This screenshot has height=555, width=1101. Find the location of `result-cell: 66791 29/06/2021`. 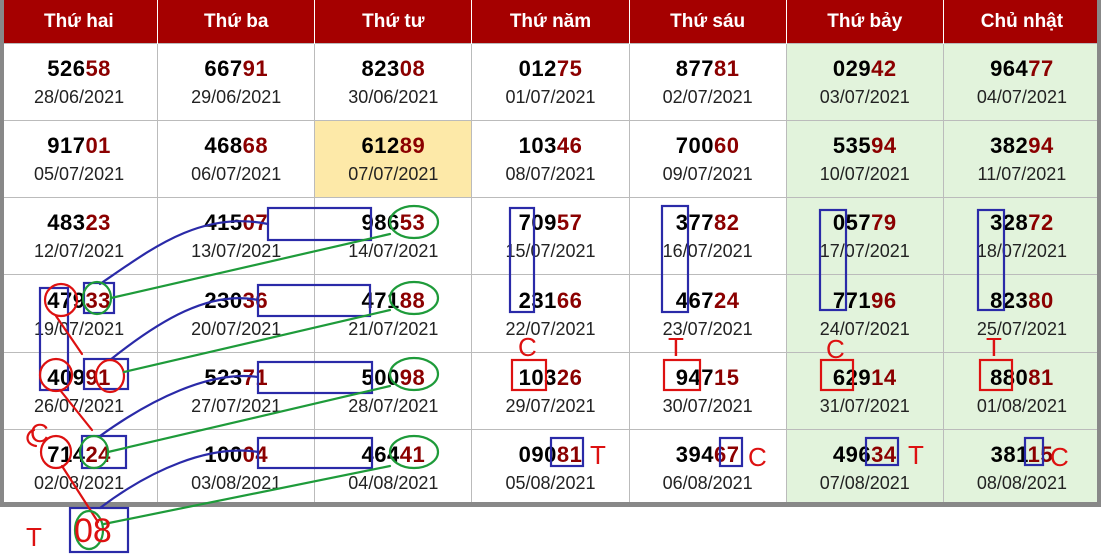

result-cell: 66791 29/06/2021 is located at coordinates (236, 82).